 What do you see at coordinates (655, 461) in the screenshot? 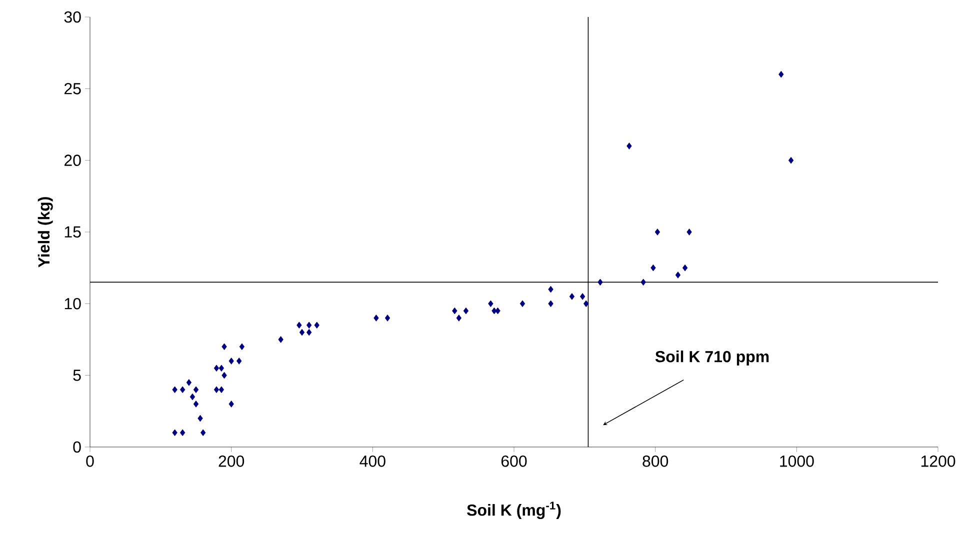
I see `x-tick-label: 800` at bounding box center [655, 461].